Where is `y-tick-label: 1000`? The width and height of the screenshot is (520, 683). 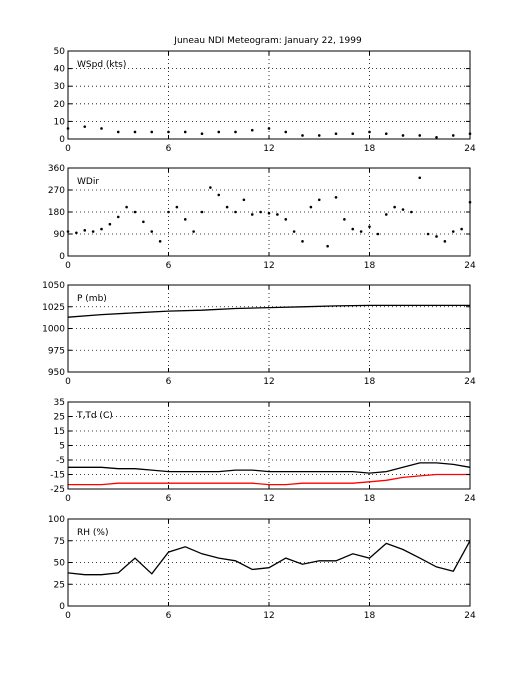
y-tick-label: 1000 is located at coordinates (53, 330).